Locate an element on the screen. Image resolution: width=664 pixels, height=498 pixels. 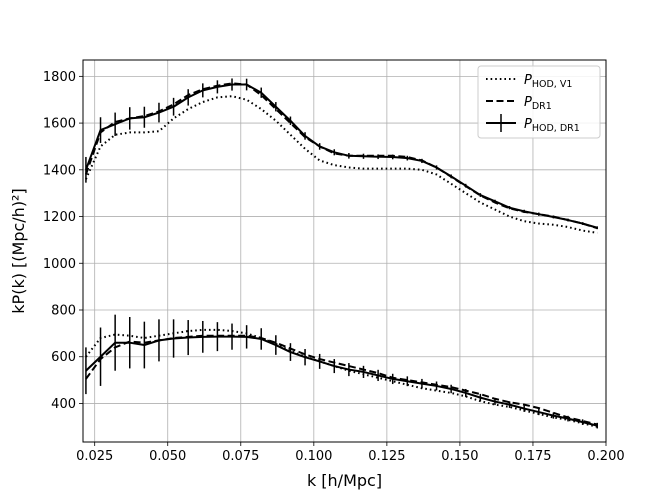
x-tick-label: 0.100 is located at coordinates (313, 456).